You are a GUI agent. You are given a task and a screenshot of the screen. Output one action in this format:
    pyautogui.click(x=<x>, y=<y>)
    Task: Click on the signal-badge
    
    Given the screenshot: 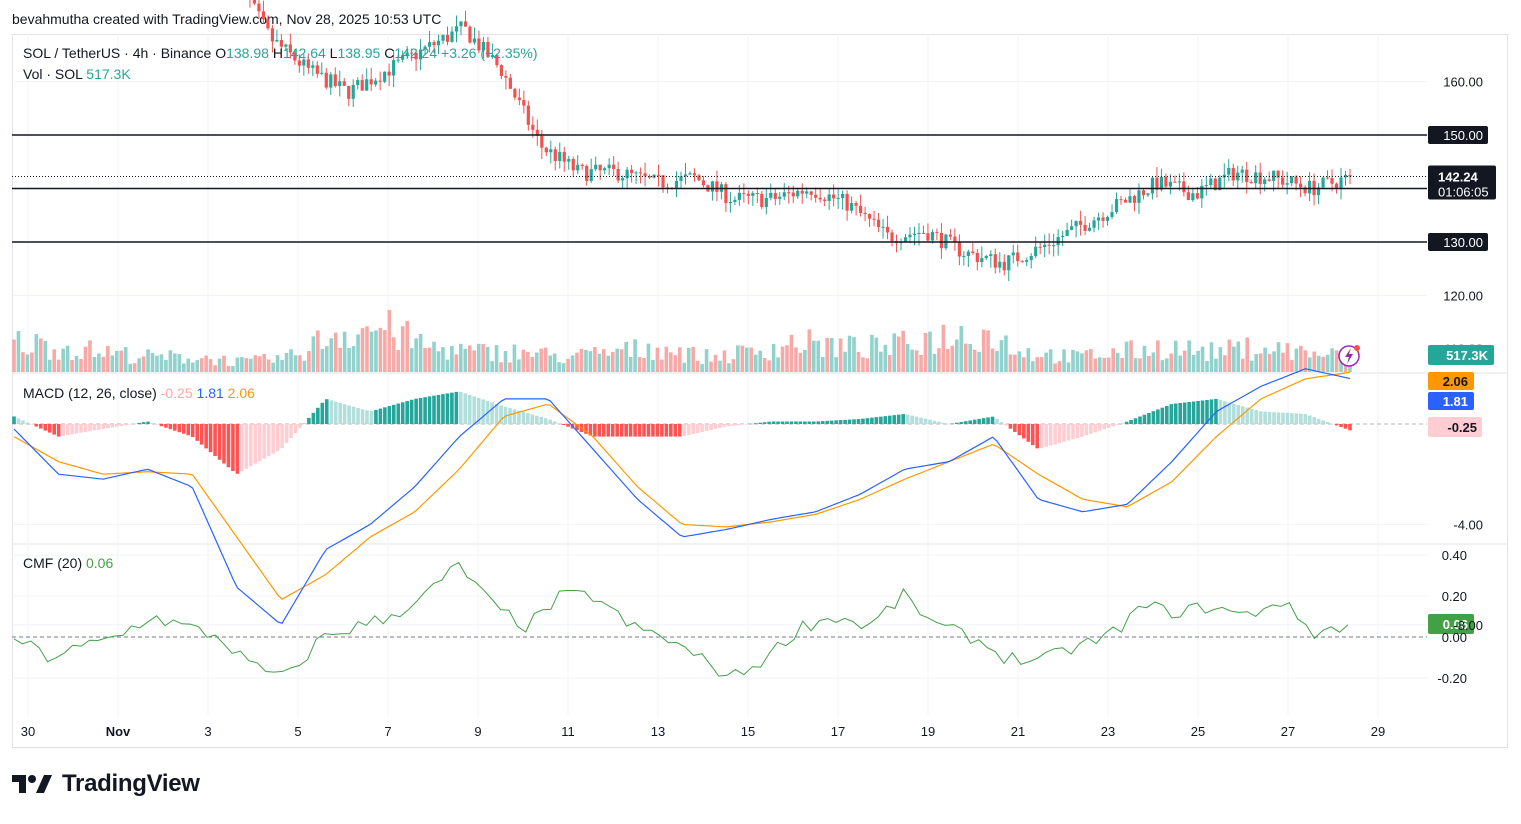 What is the action you would take?
    pyautogui.click(x=1451, y=381)
    